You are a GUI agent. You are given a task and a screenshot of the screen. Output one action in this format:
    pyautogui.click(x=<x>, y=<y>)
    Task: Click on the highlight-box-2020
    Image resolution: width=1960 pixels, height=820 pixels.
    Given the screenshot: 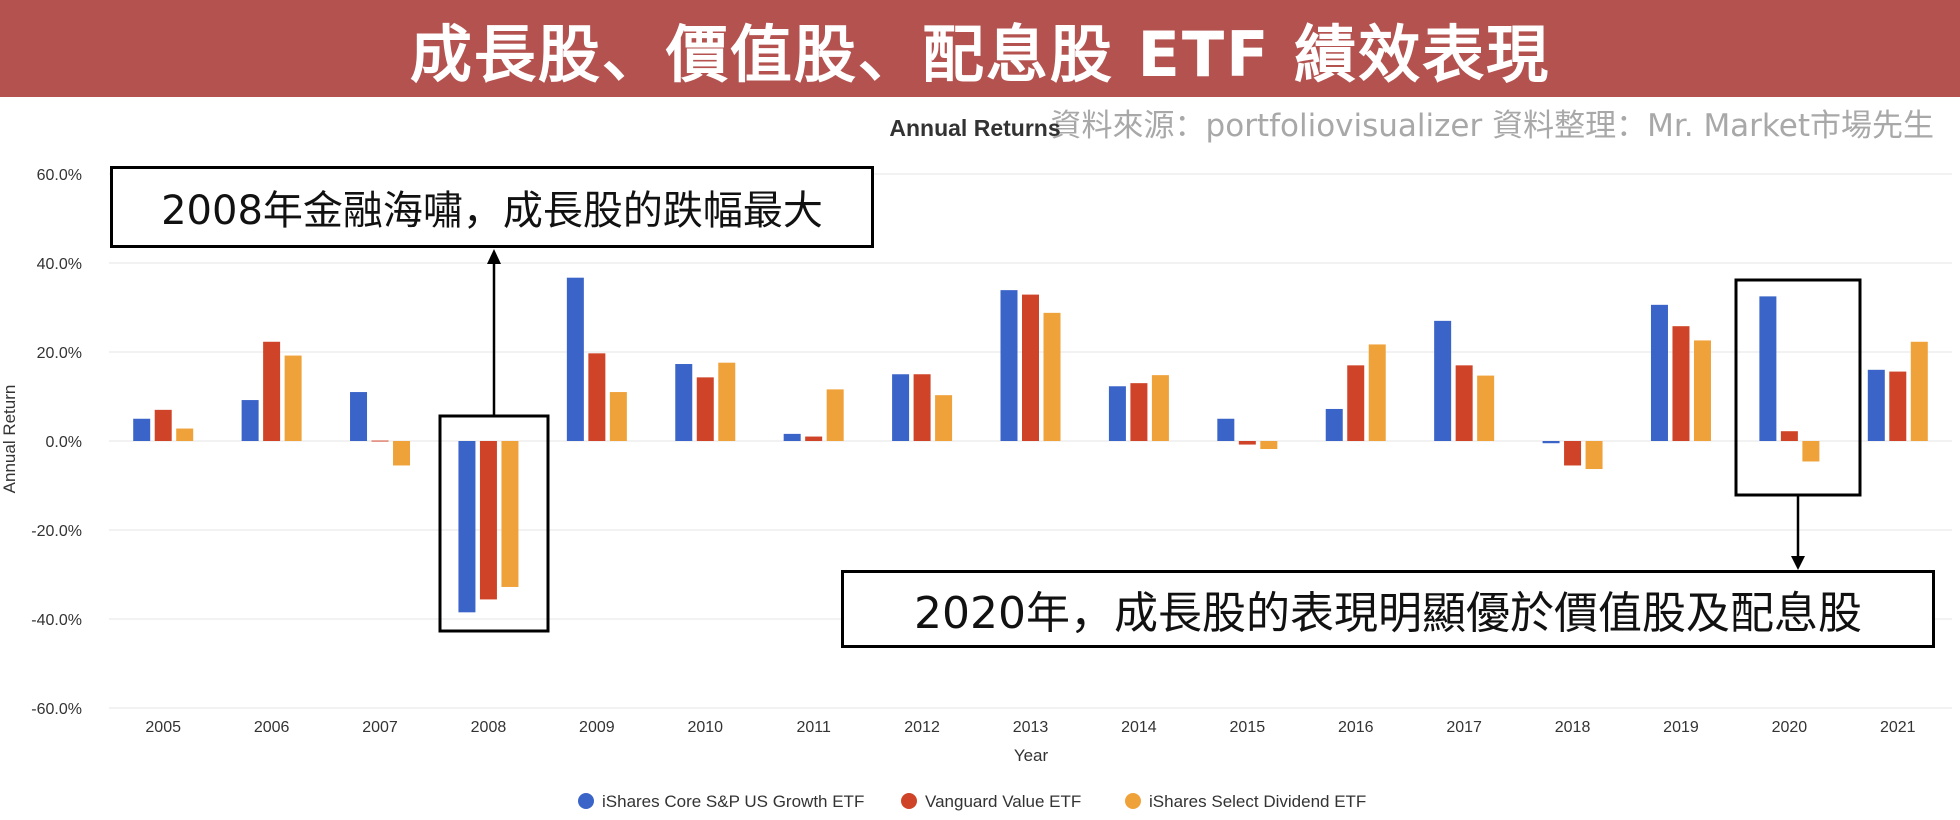 What is the action you would take?
    pyautogui.click(x=1798, y=387)
    